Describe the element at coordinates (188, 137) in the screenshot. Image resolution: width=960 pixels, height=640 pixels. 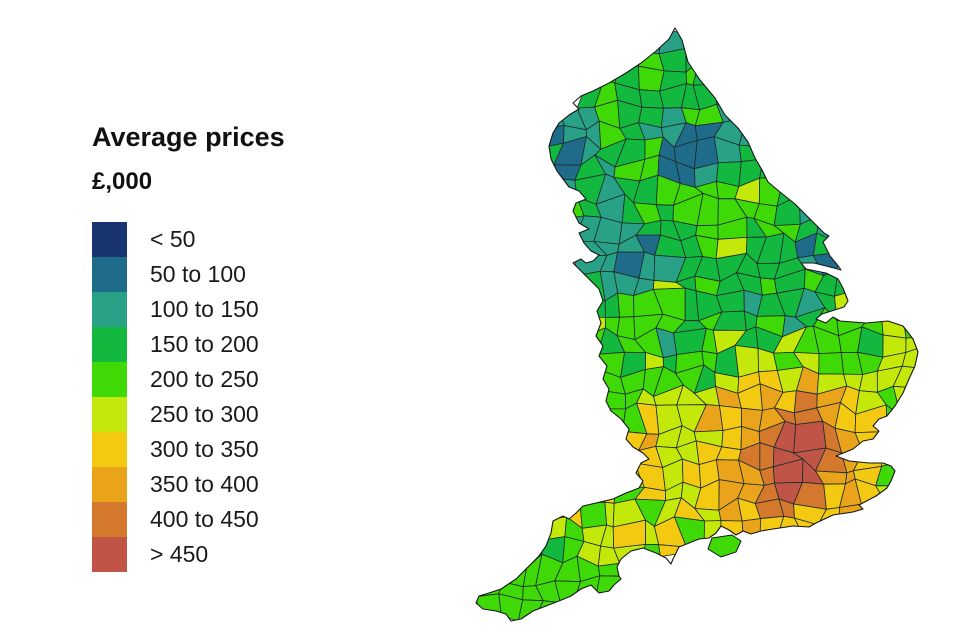
I see `legend-title: Average prices` at that location.